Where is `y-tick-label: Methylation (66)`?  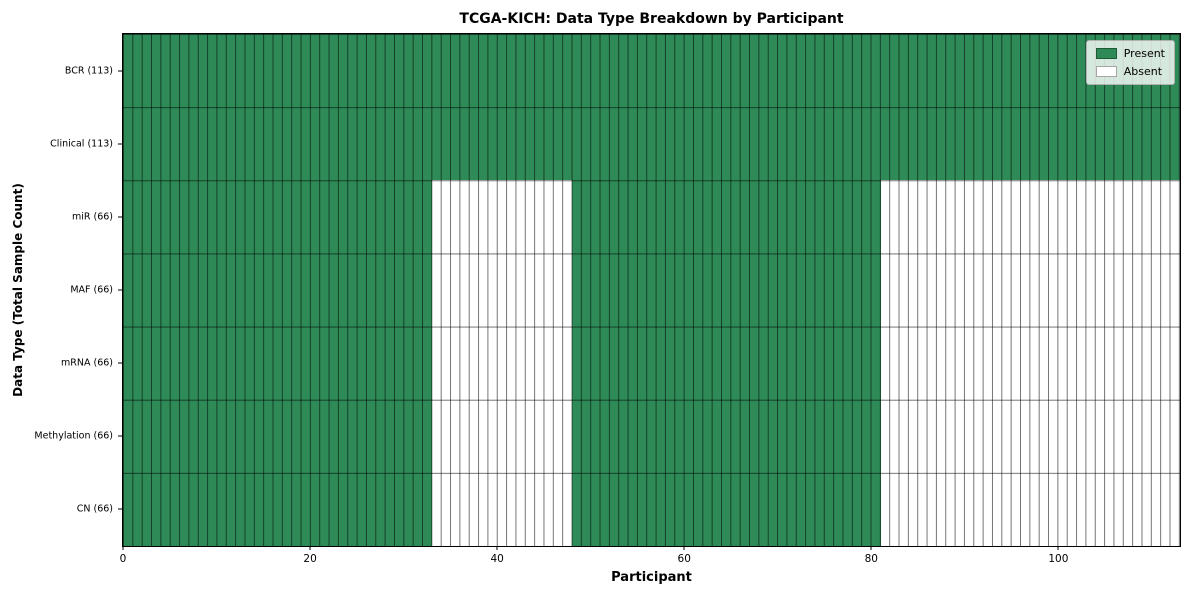 y-tick-label: Methylation (66) is located at coordinates (73, 436).